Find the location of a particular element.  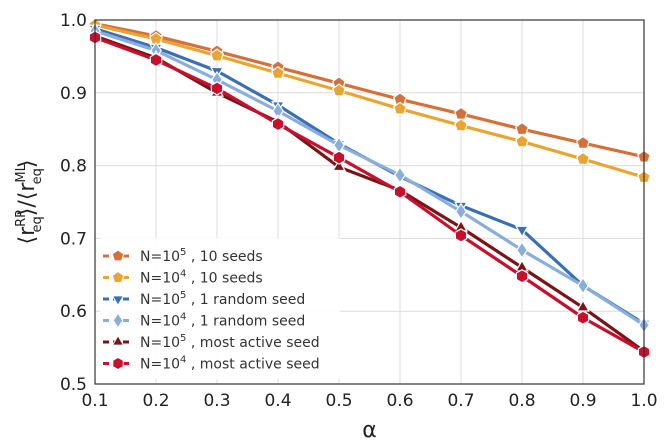

y-label-open: ⟨r is located at coordinates (27, 235).